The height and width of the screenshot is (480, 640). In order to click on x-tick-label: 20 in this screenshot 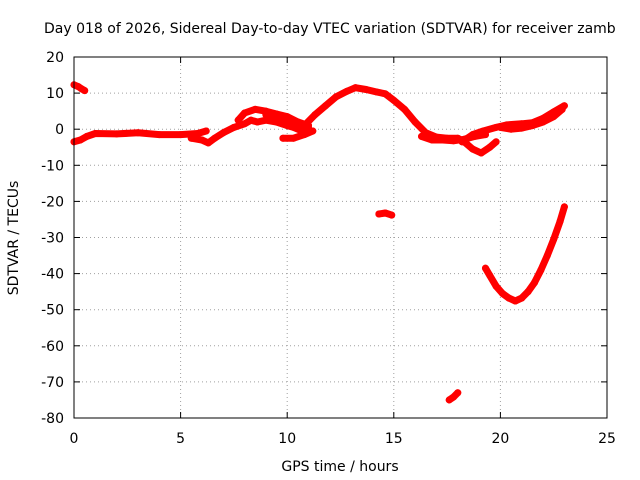, I will do `click(500, 439)`.